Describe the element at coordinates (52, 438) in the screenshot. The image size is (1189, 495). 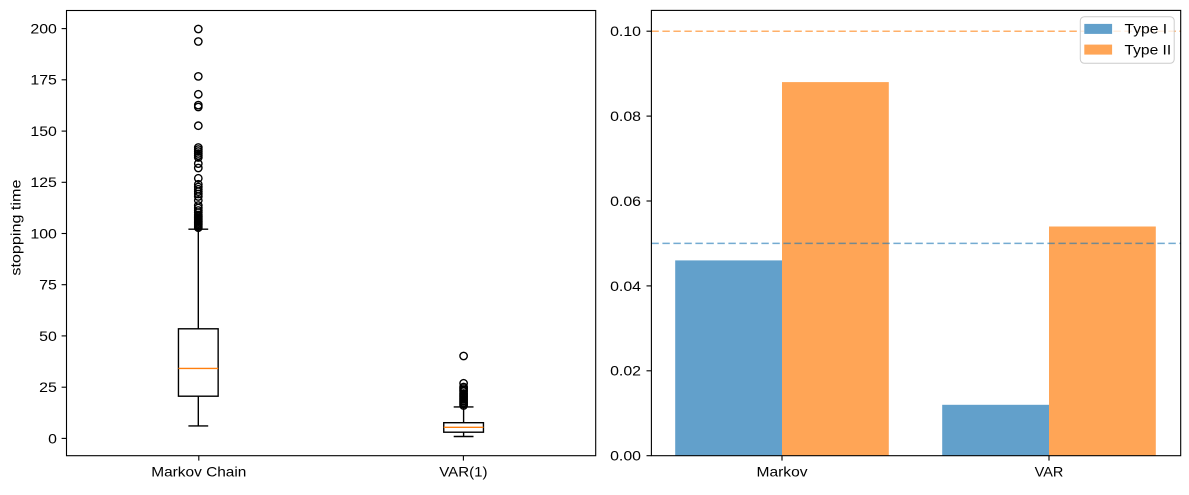
I see `svg-text: 0` at that location.